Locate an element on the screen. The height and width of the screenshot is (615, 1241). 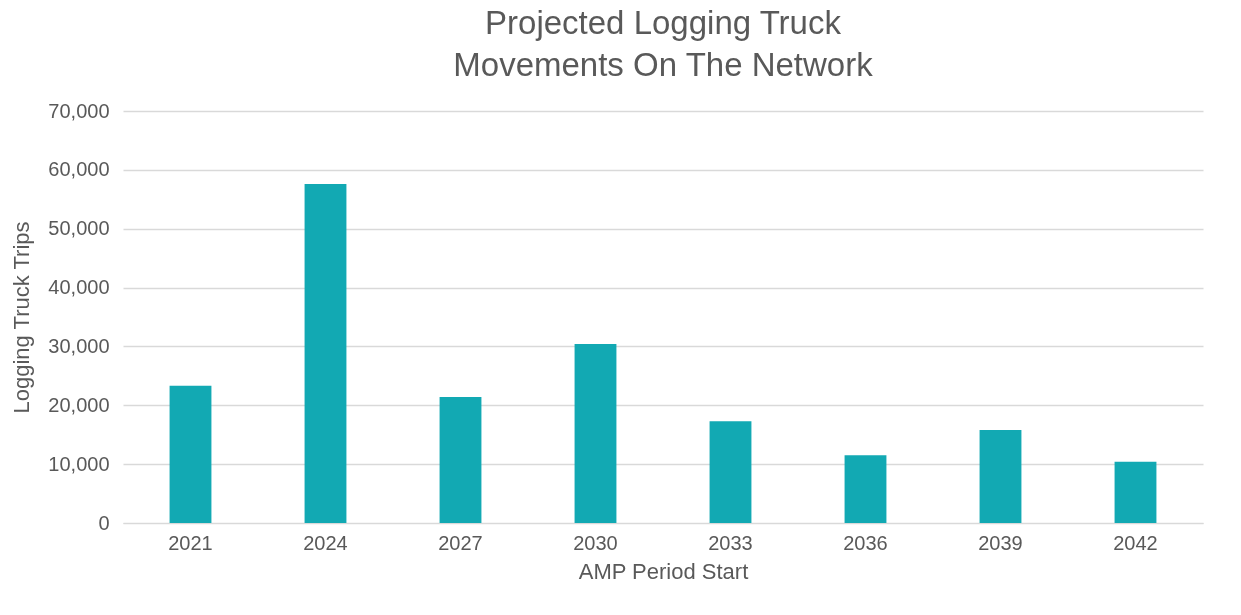
y-tick-label: 40,000 is located at coordinates (79, 287).